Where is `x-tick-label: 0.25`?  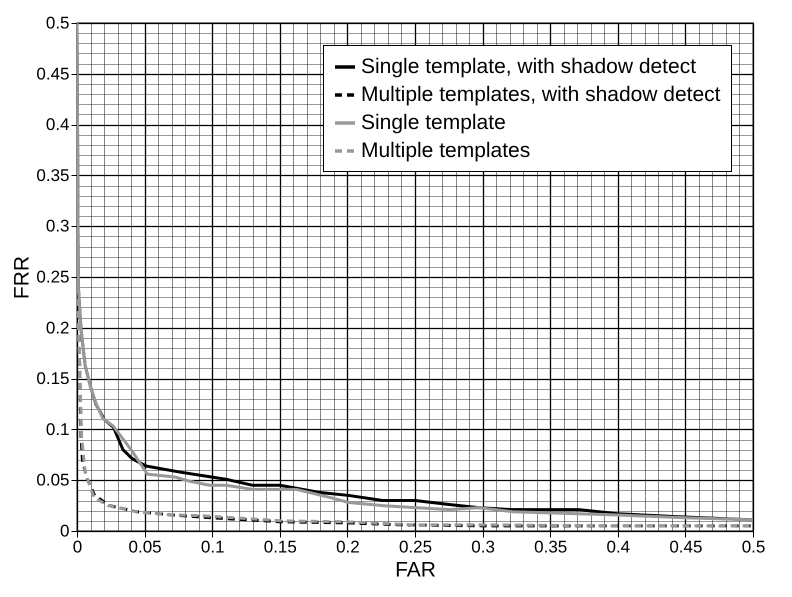 x-tick-label: 0.25 is located at coordinates (415, 547).